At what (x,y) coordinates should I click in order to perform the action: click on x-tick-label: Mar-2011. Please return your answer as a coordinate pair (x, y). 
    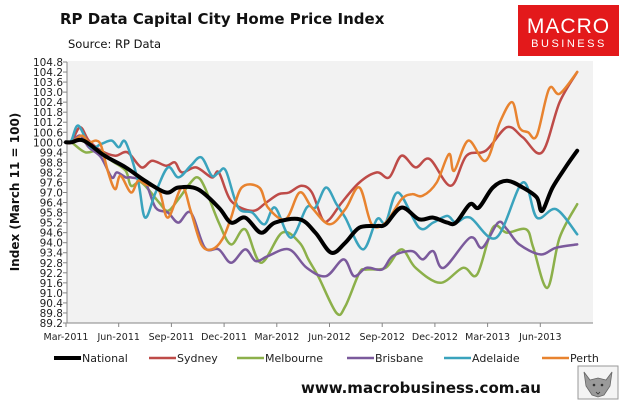
    Looking at the image, I should click on (66, 337).